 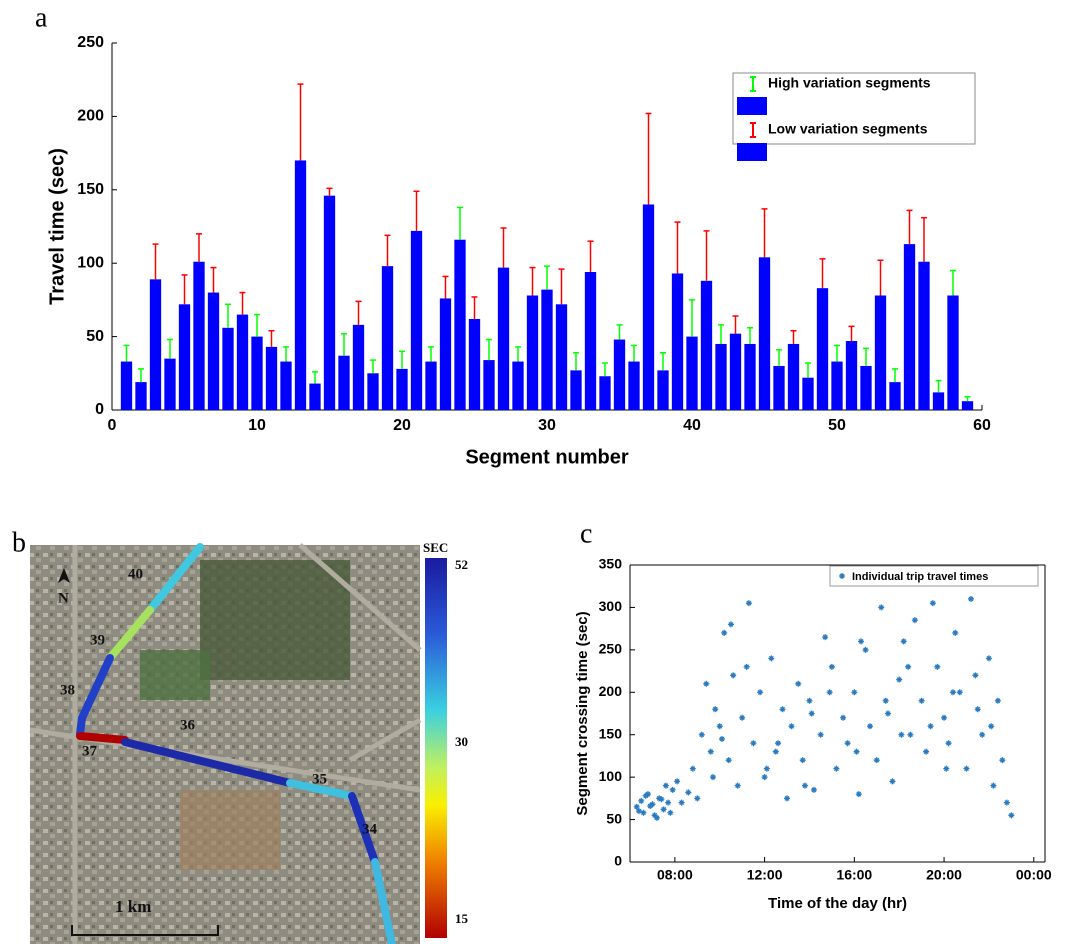 What do you see at coordinates (854, 108) in the screenshot?
I see `legend-box` at bounding box center [854, 108].